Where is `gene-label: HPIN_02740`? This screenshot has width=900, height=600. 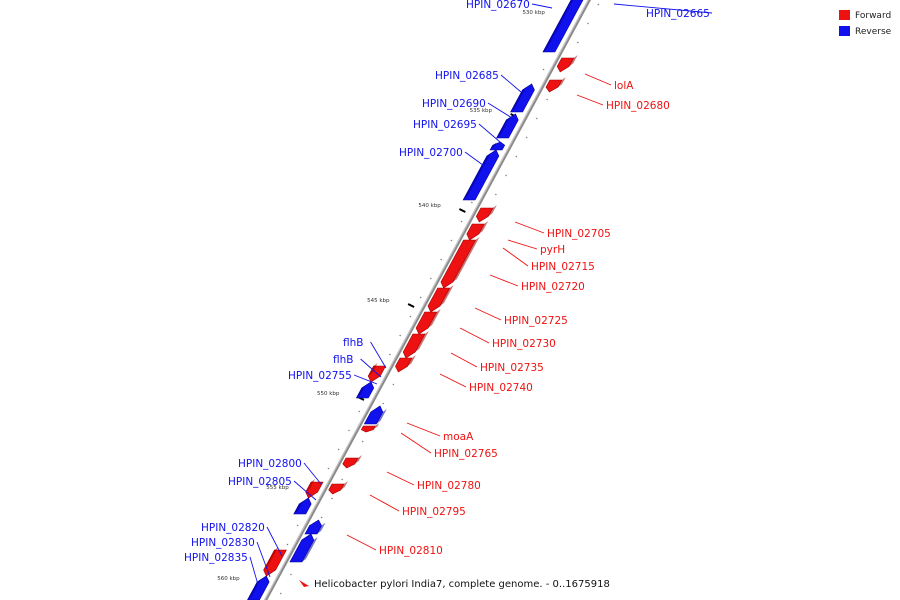
gene-label: HPIN_02740 is located at coordinates (501, 388).